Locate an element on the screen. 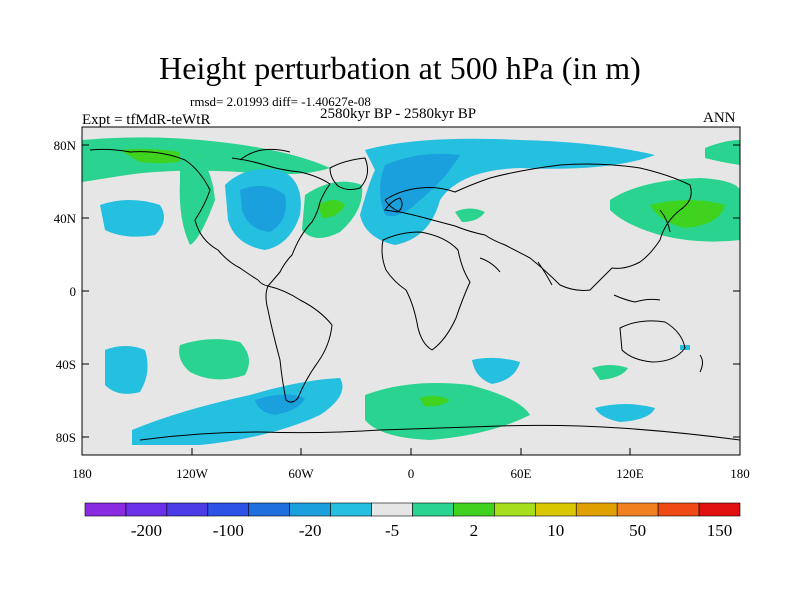  x-tick-label: 120E is located at coordinates (630, 473).